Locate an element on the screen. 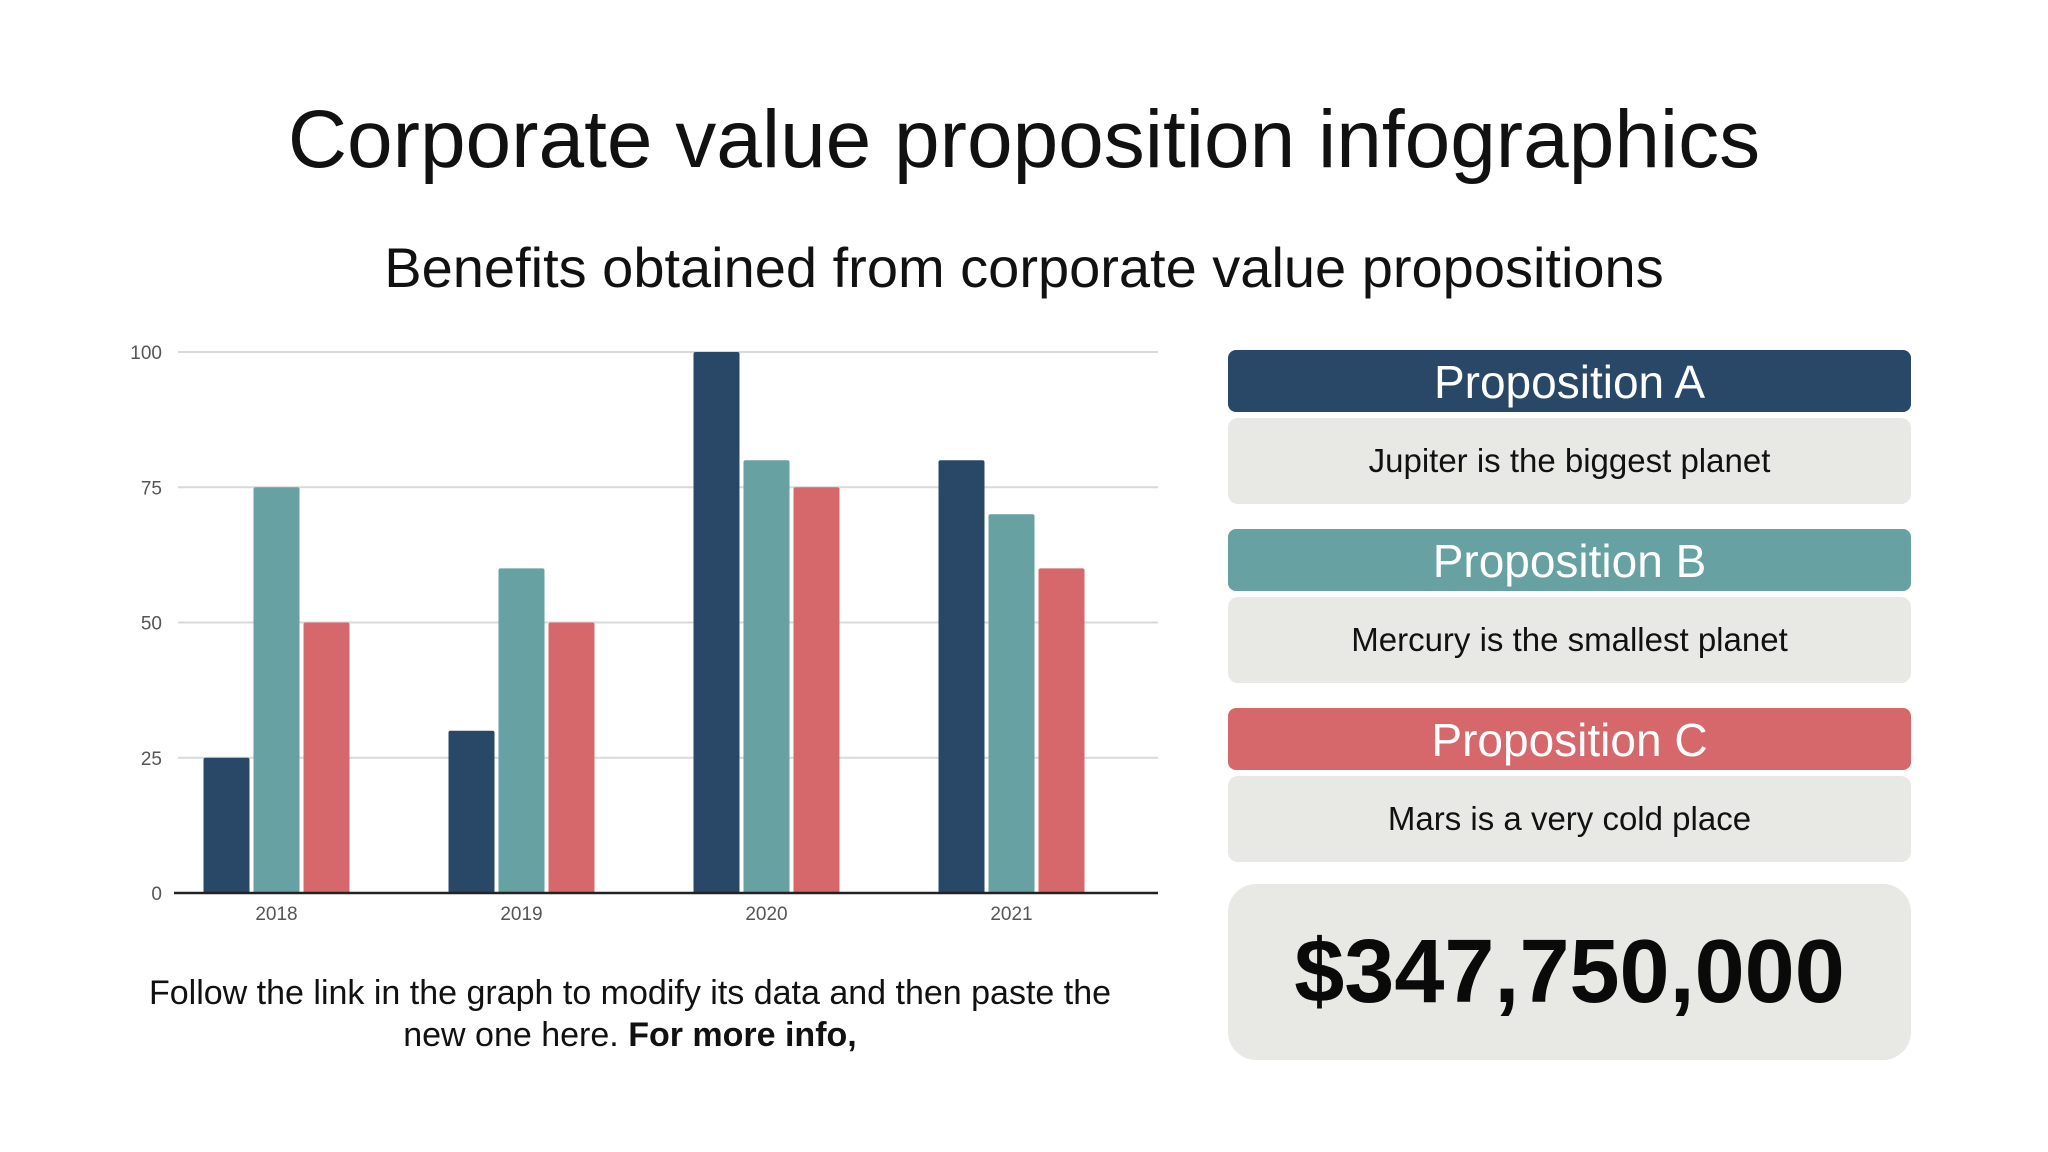 This screenshot has width=2048, height=1152. x-tick-label: 2019 is located at coordinates (521, 914).